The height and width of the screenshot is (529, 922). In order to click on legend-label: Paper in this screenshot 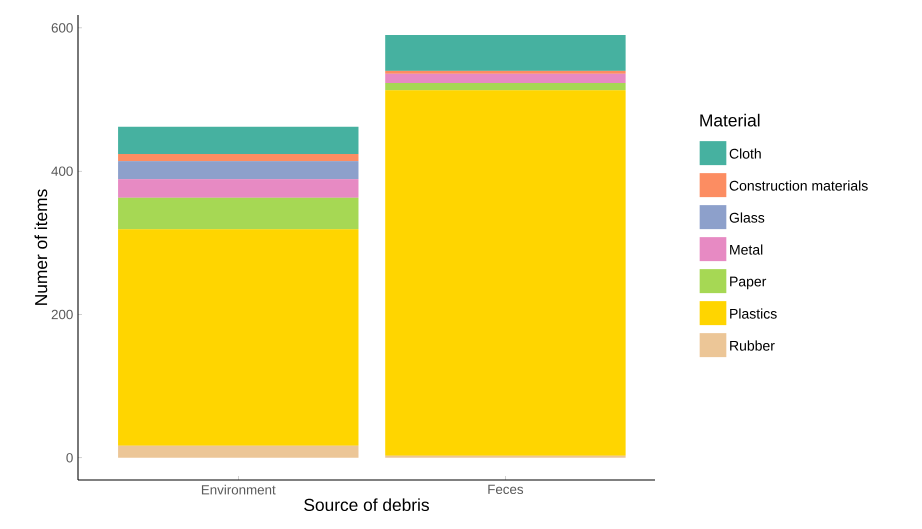, I will do `click(748, 283)`.